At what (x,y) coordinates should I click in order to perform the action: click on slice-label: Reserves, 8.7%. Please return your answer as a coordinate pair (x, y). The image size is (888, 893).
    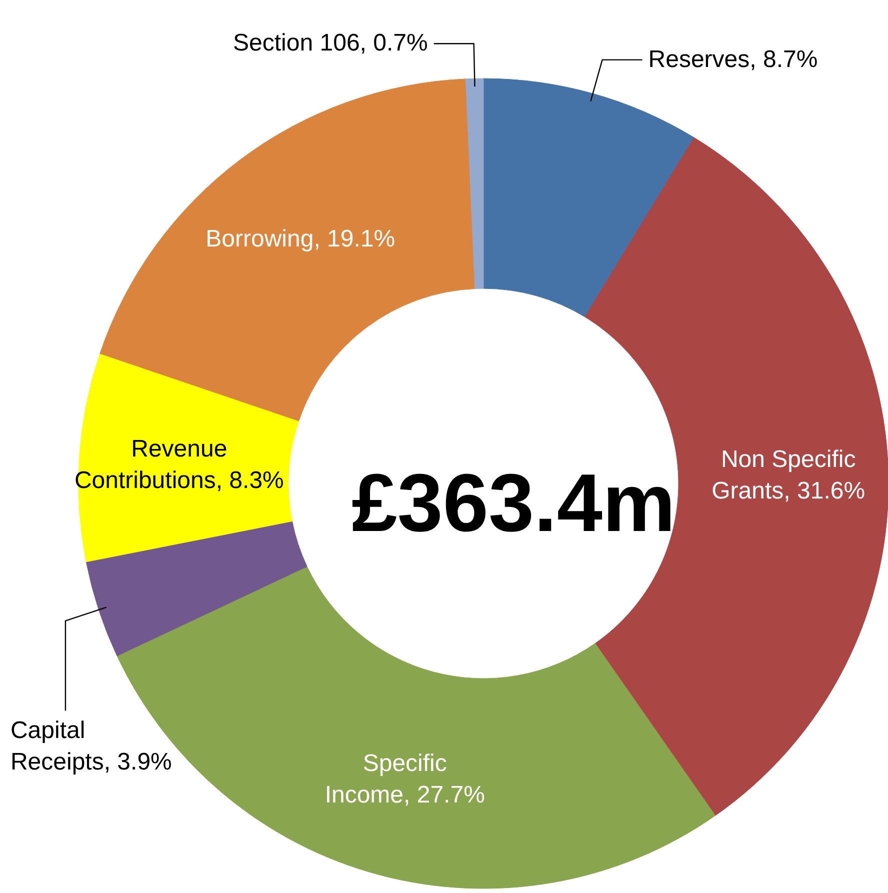
    Looking at the image, I should click on (733, 59).